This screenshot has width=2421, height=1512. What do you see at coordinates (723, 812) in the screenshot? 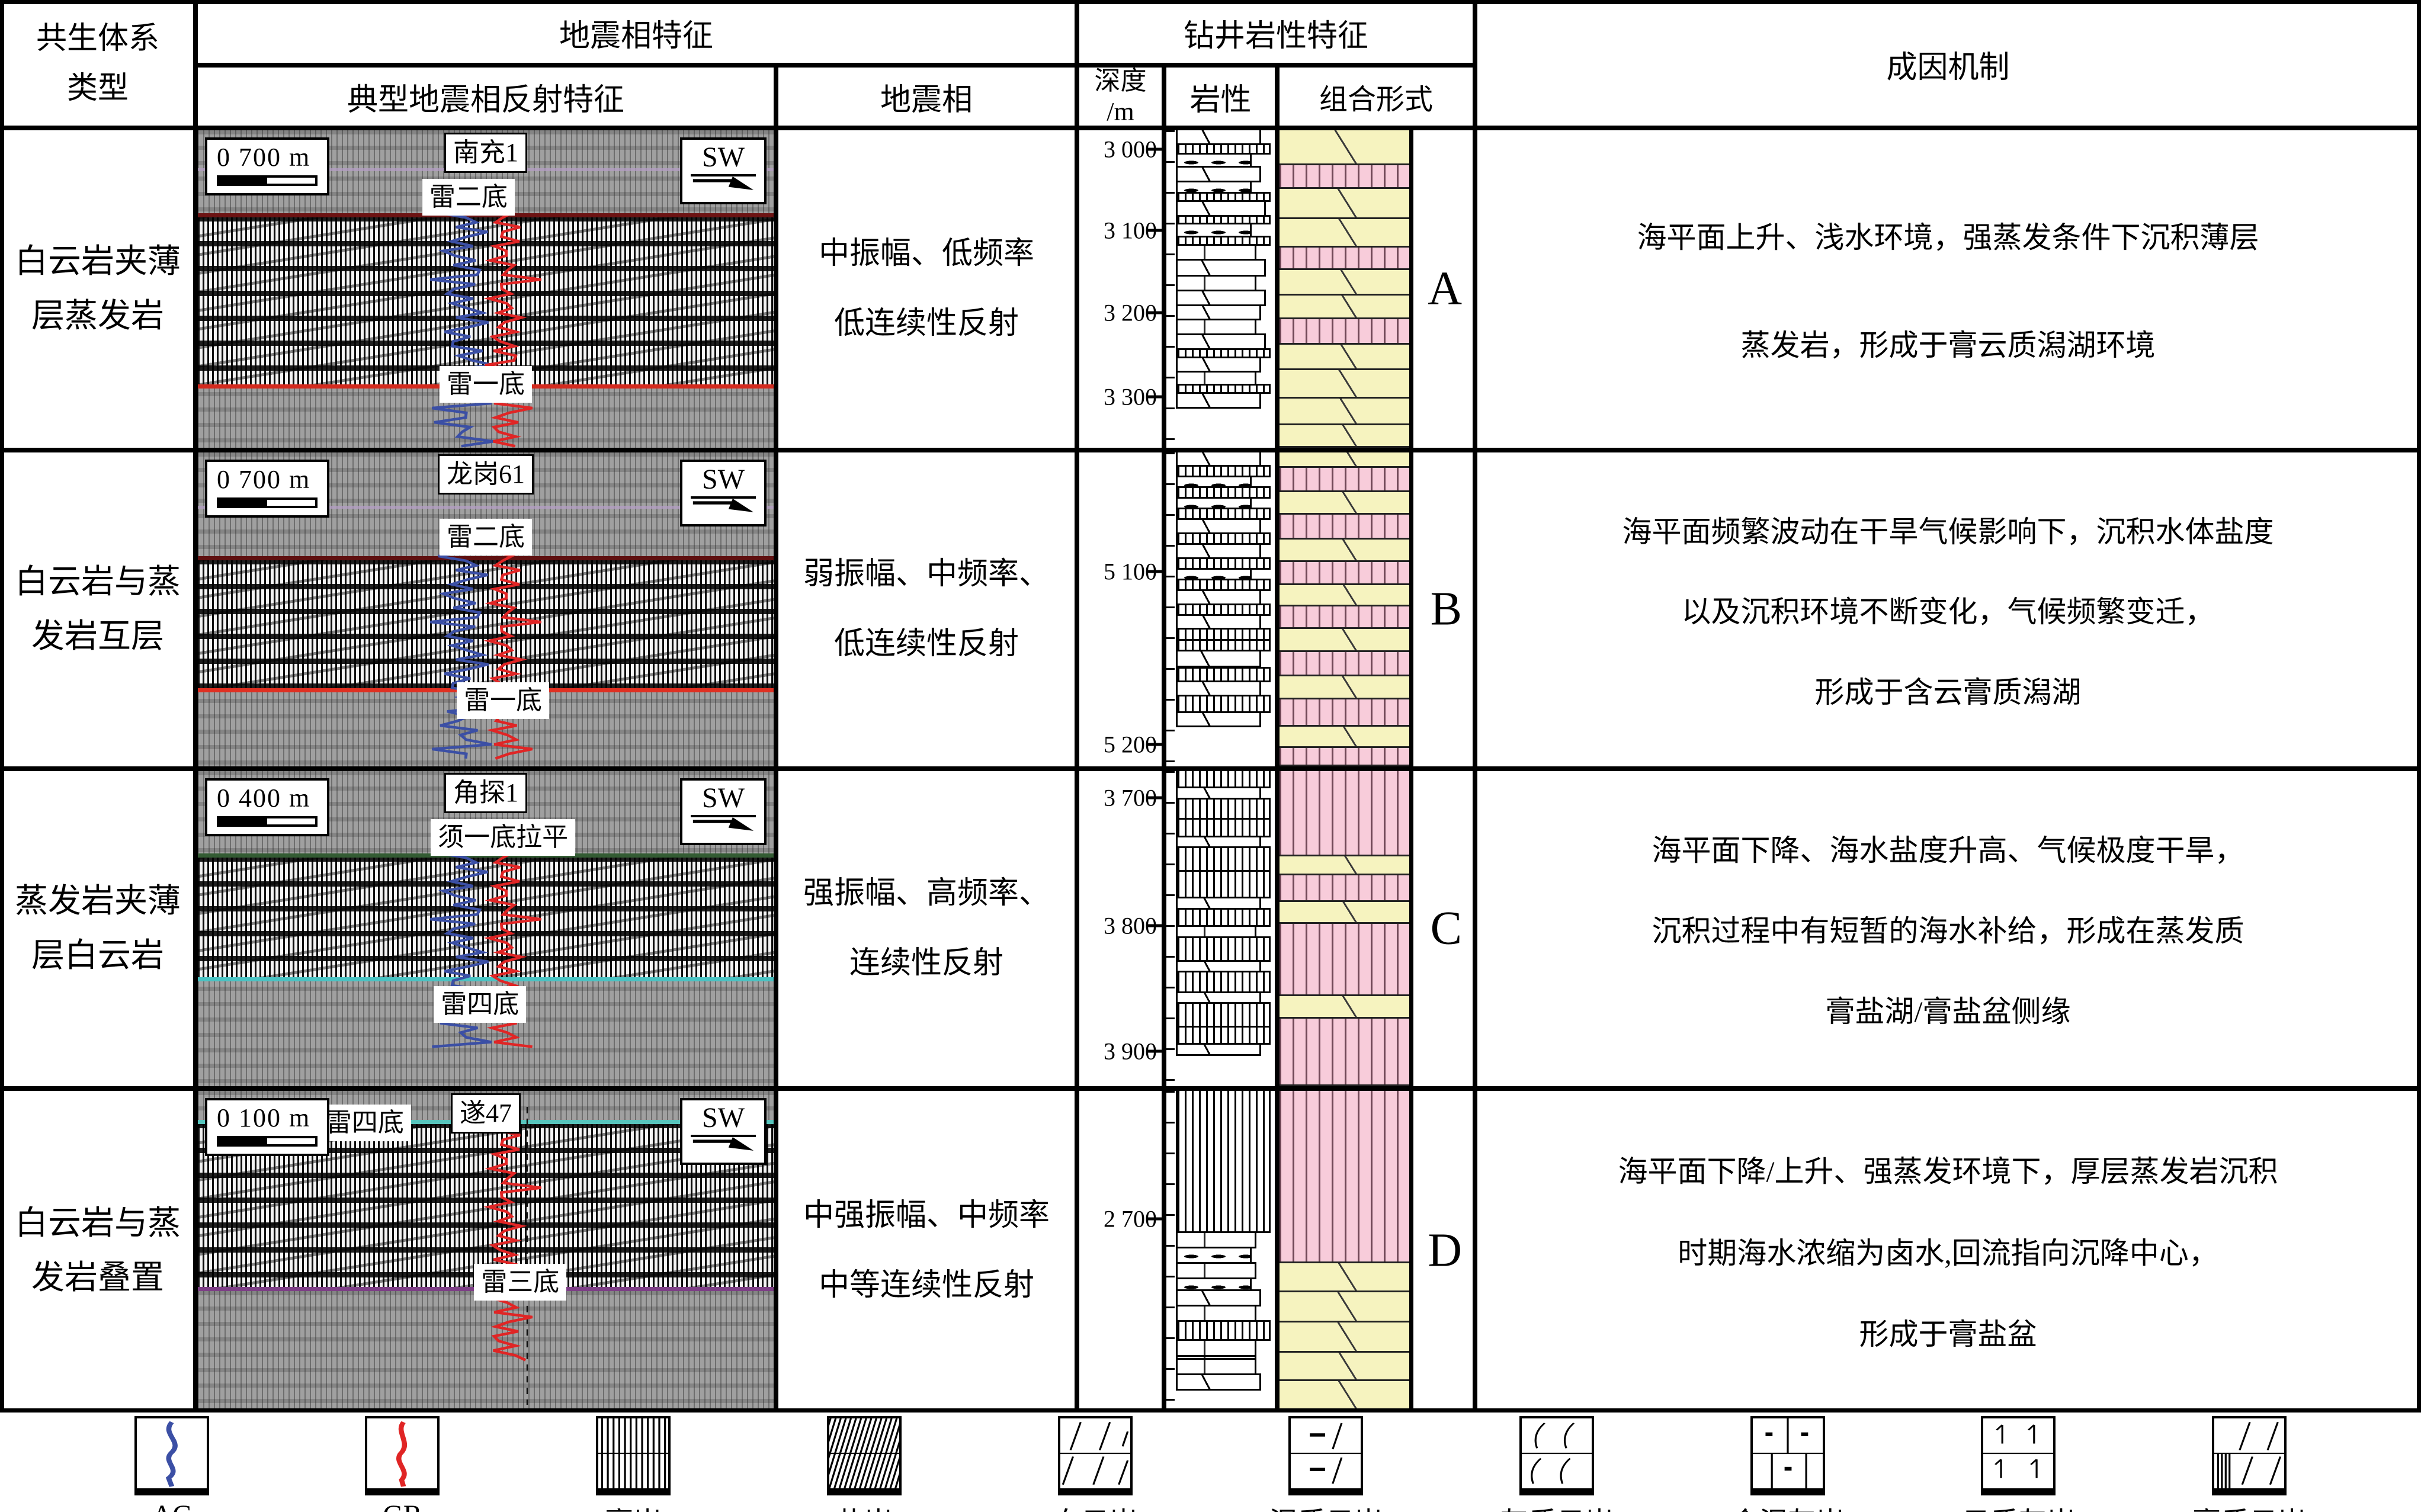
I see `direction-box: SW` at bounding box center [723, 812].